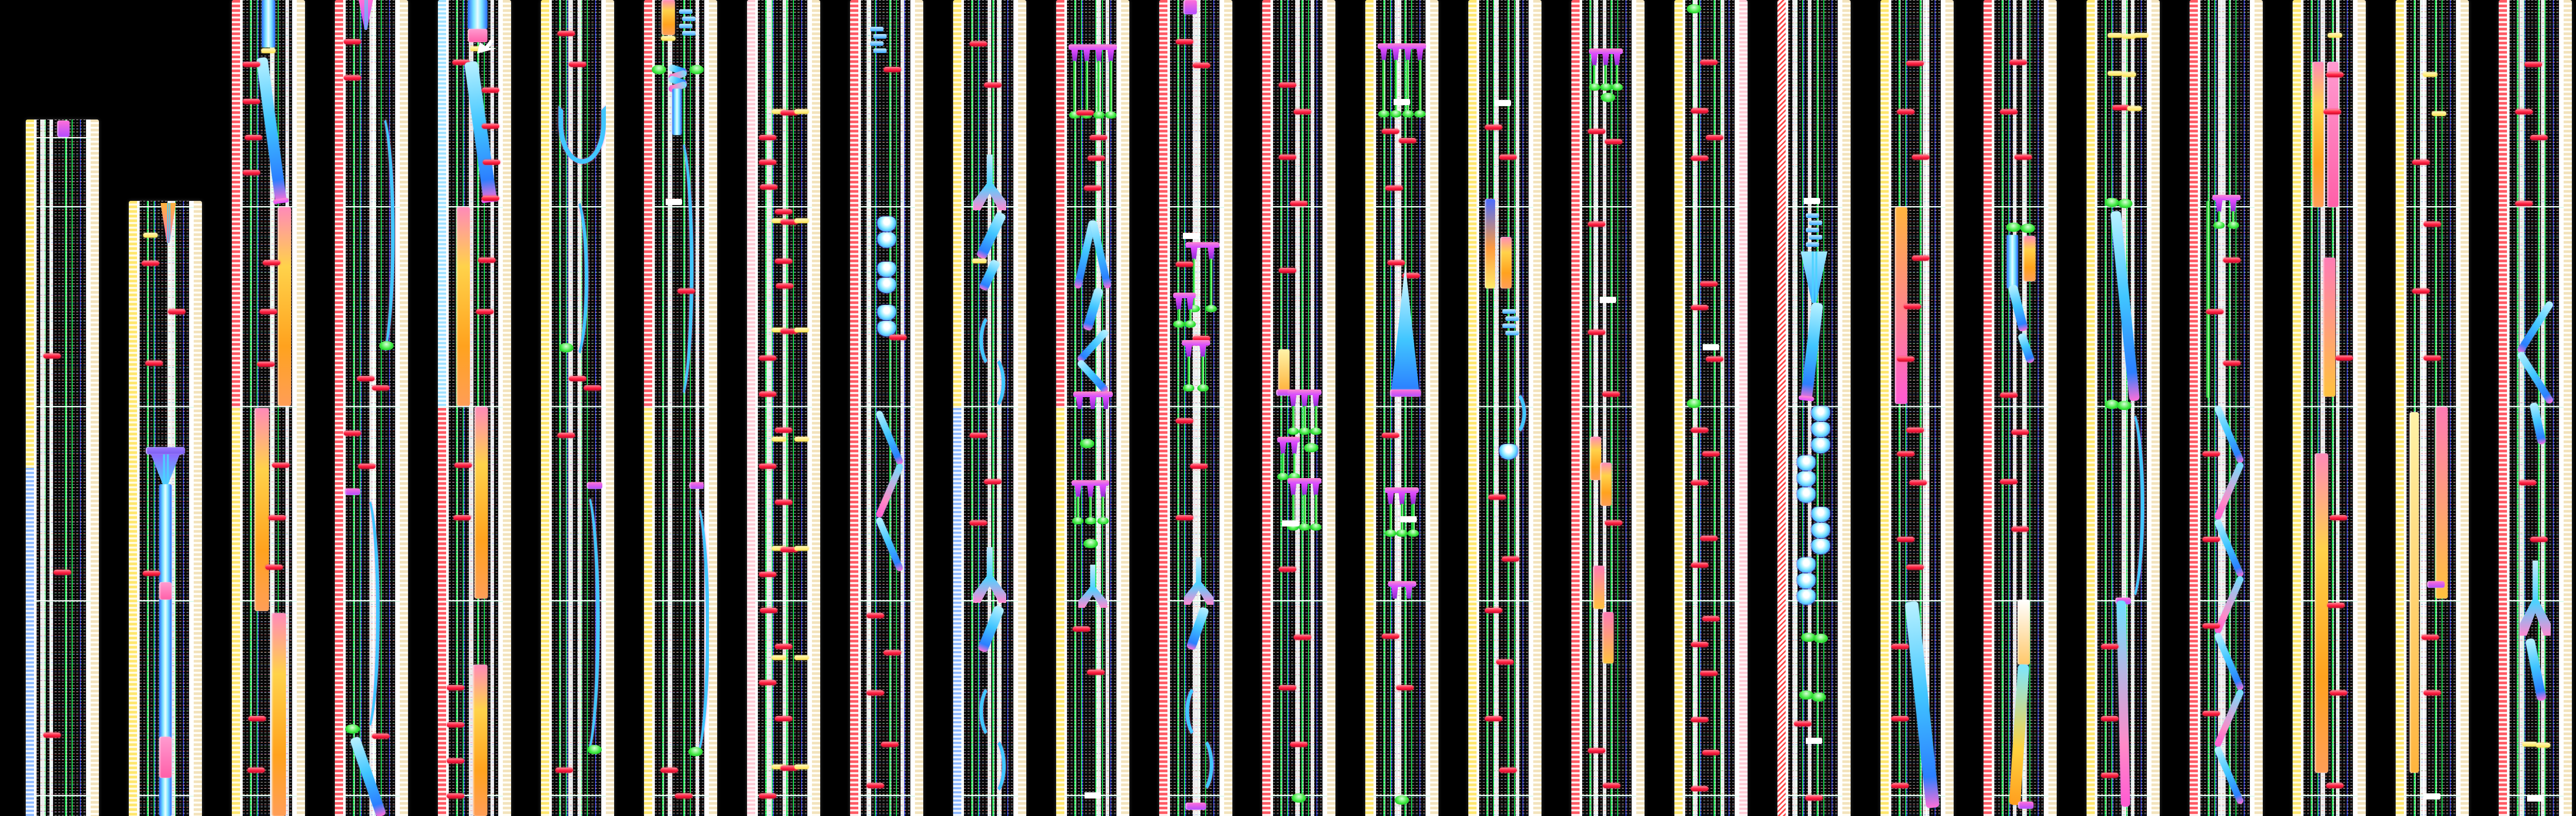  I want to click on bell-note-cluster, so click(1508, 452).